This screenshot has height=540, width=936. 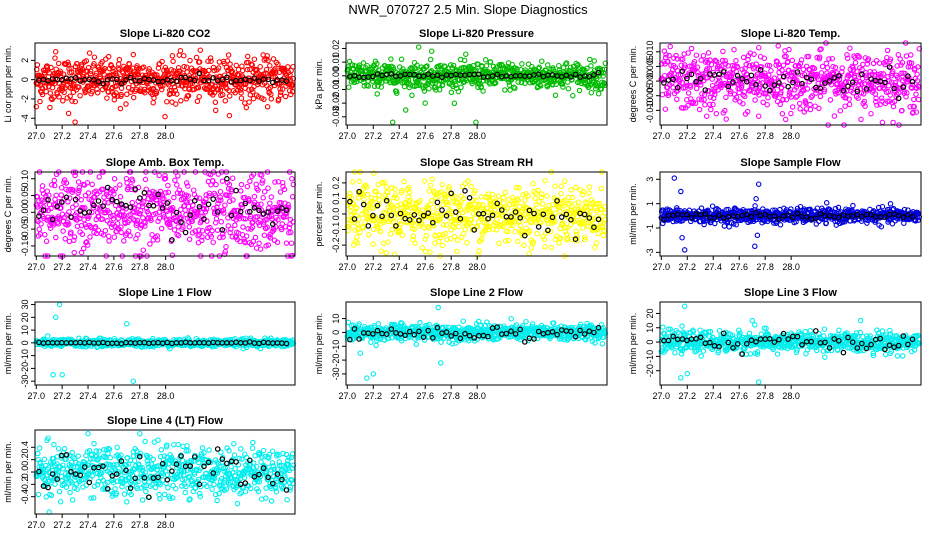 I want to click on plot-frame, so click(x=165, y=84).